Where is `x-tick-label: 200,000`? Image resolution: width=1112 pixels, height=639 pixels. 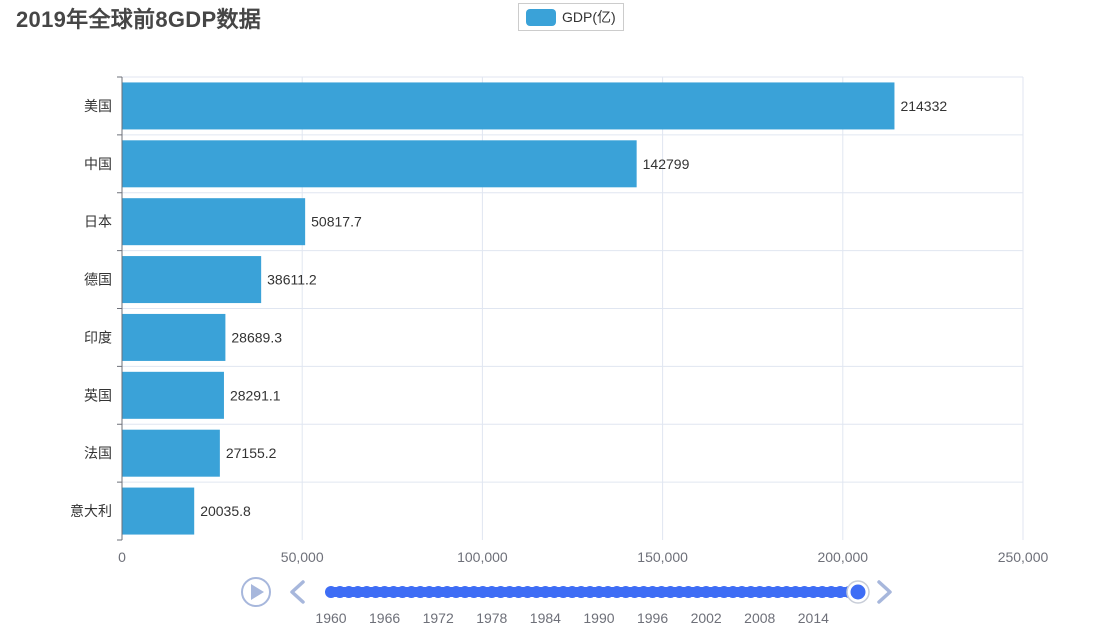 x-tick-label: 200,000 is located at coordinates (842, 557).